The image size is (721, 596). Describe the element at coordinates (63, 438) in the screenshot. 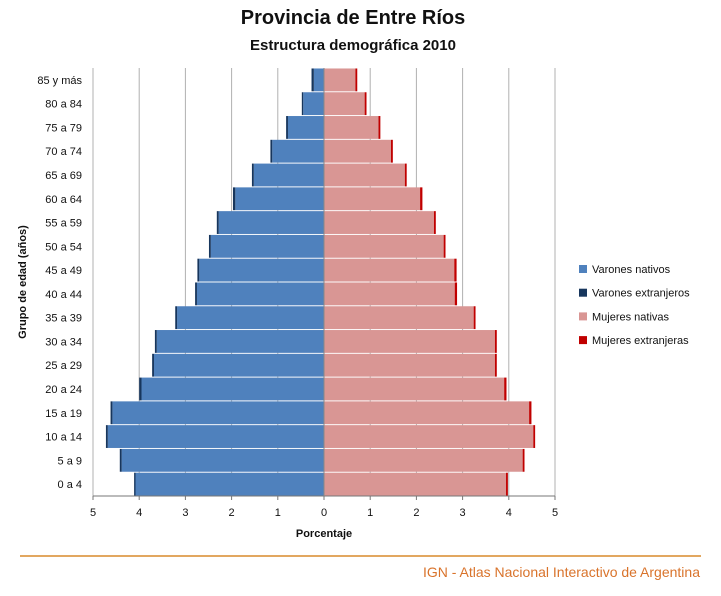

I see `y-tick-label: 10 a 14` at that location.